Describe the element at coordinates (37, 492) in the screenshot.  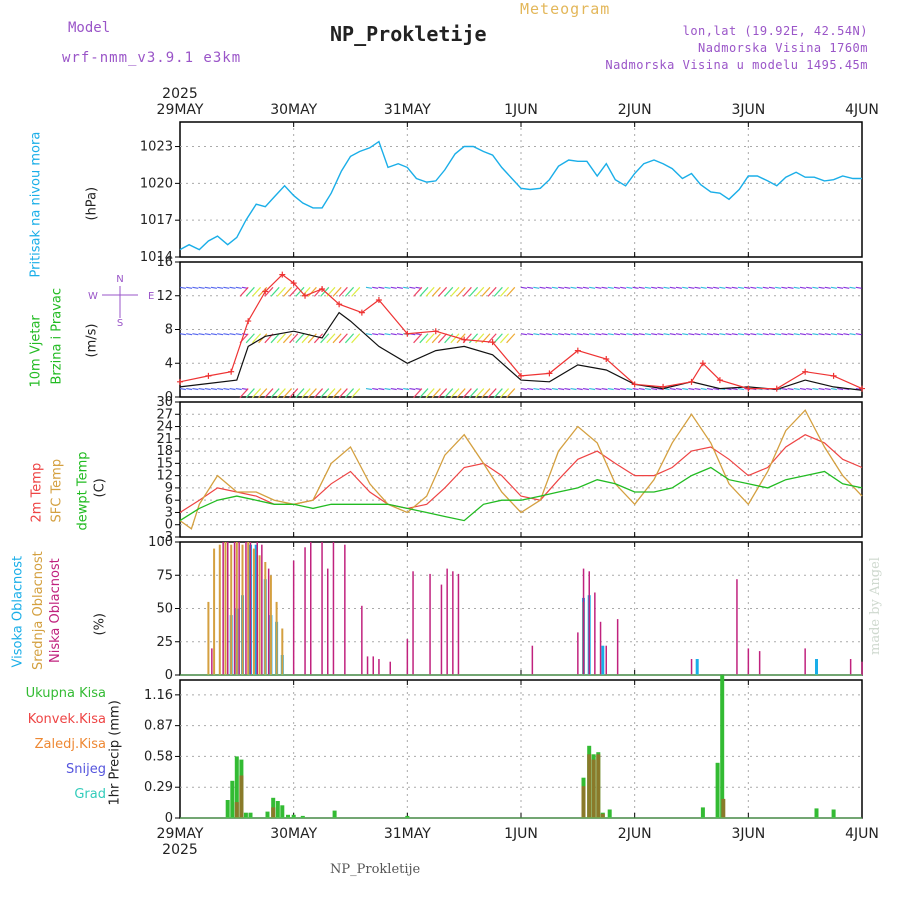
I see `temp-ylabel: 2m Temp` at that location.